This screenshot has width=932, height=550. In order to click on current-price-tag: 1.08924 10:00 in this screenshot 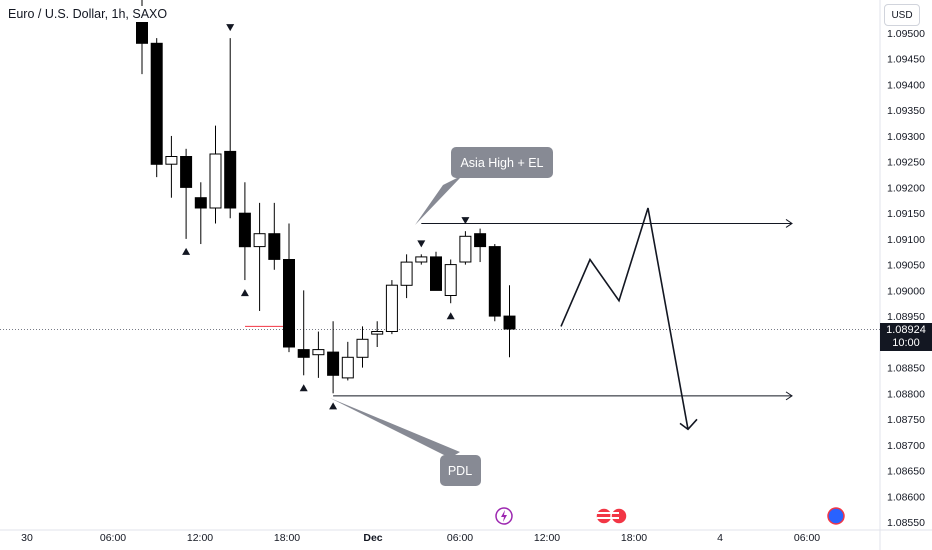, I will do `click(906, 337)`.